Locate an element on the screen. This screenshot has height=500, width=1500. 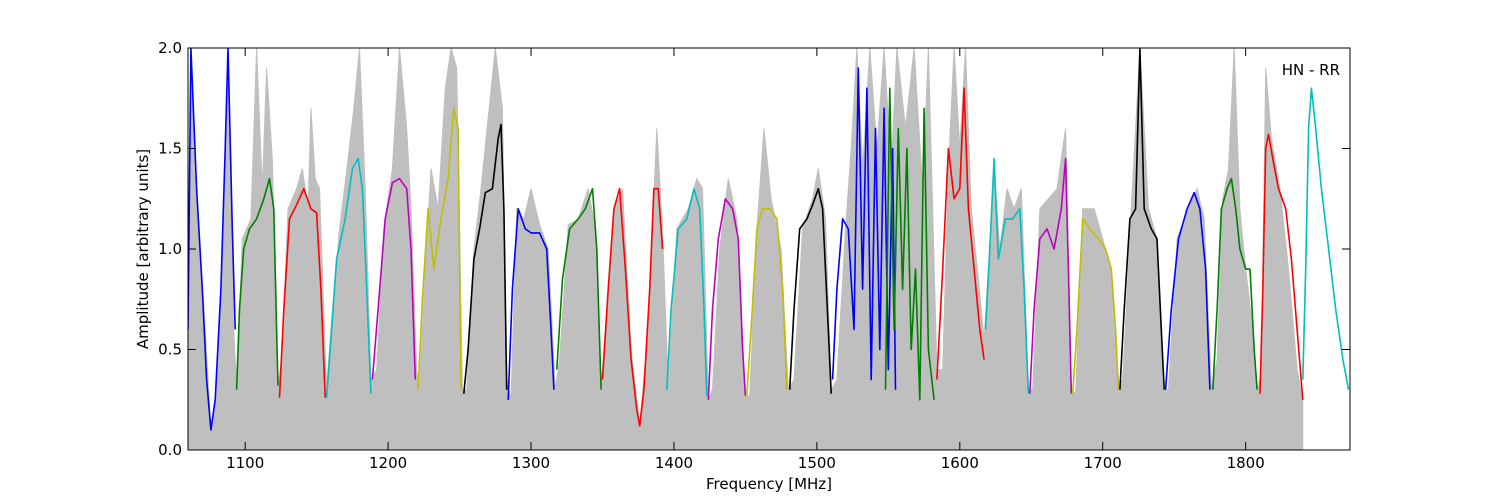
x-tick-label: 1500 is located at coordinates (817, 463).